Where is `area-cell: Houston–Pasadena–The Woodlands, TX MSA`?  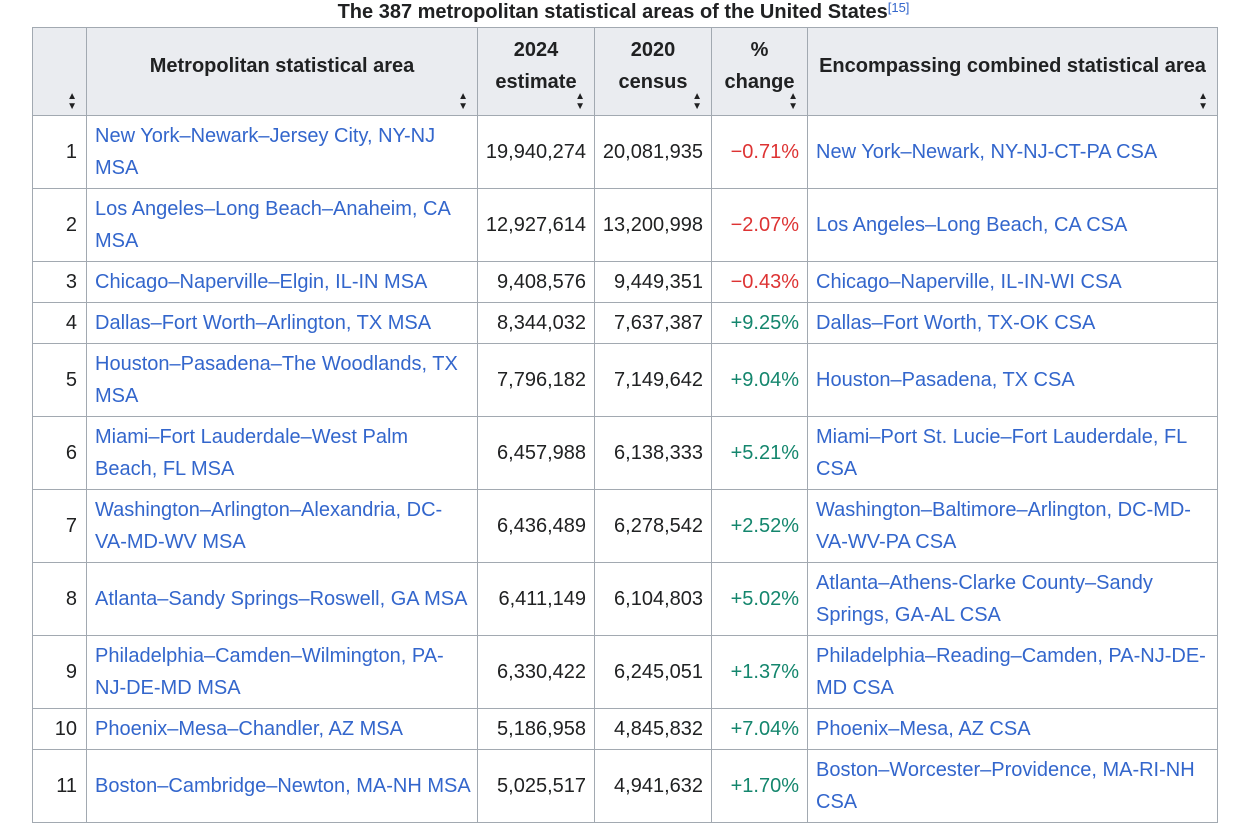
area-cell: Houston–Pasadena–The Woodlands, TX MSA is located at coordinates (282, 380).